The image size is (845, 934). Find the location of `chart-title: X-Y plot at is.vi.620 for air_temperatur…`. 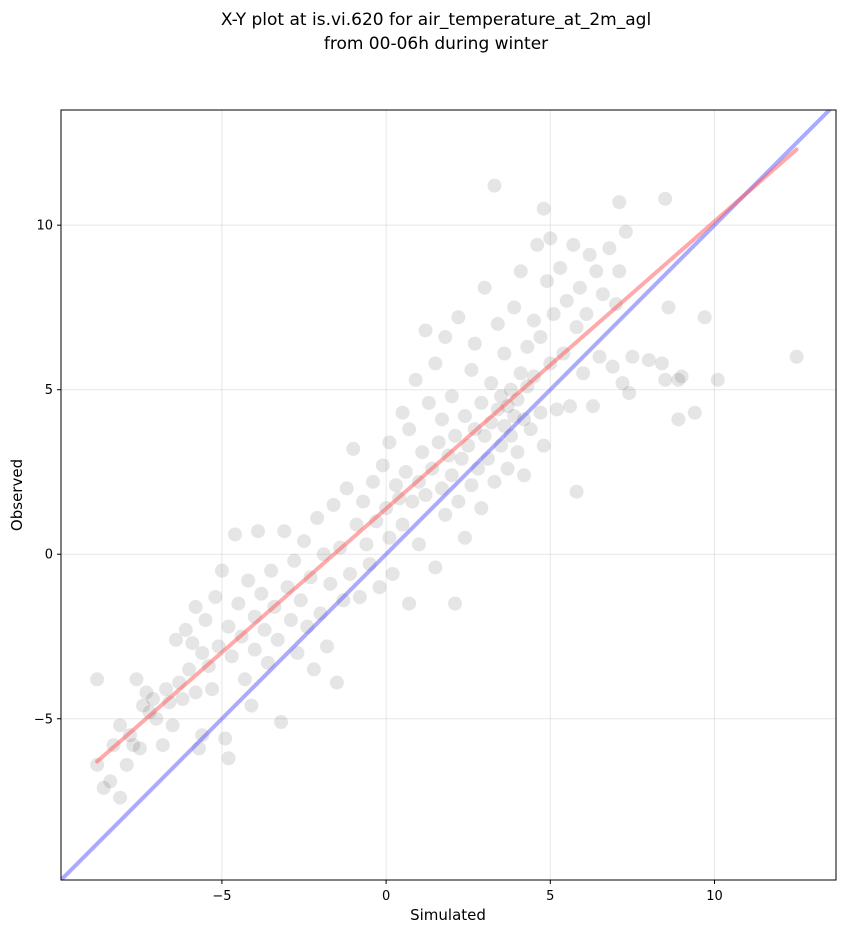

chart-title: X-Y plot at is.vi.620 for air_temperatur… is located at coordinates (436, 20).